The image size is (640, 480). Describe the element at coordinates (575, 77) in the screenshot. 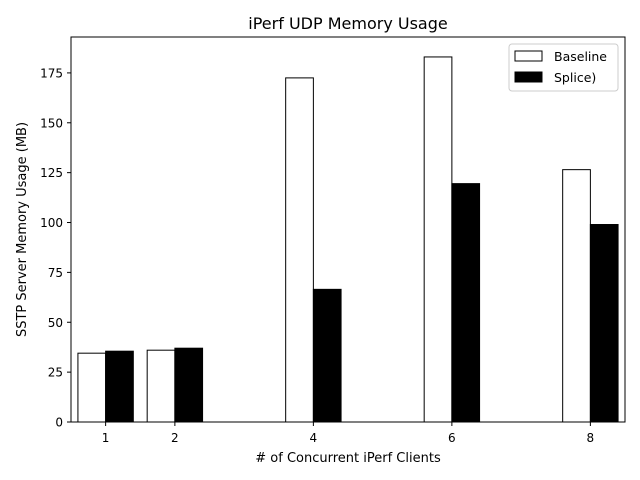

I see `legend-label-splice: Splice)` at that location.